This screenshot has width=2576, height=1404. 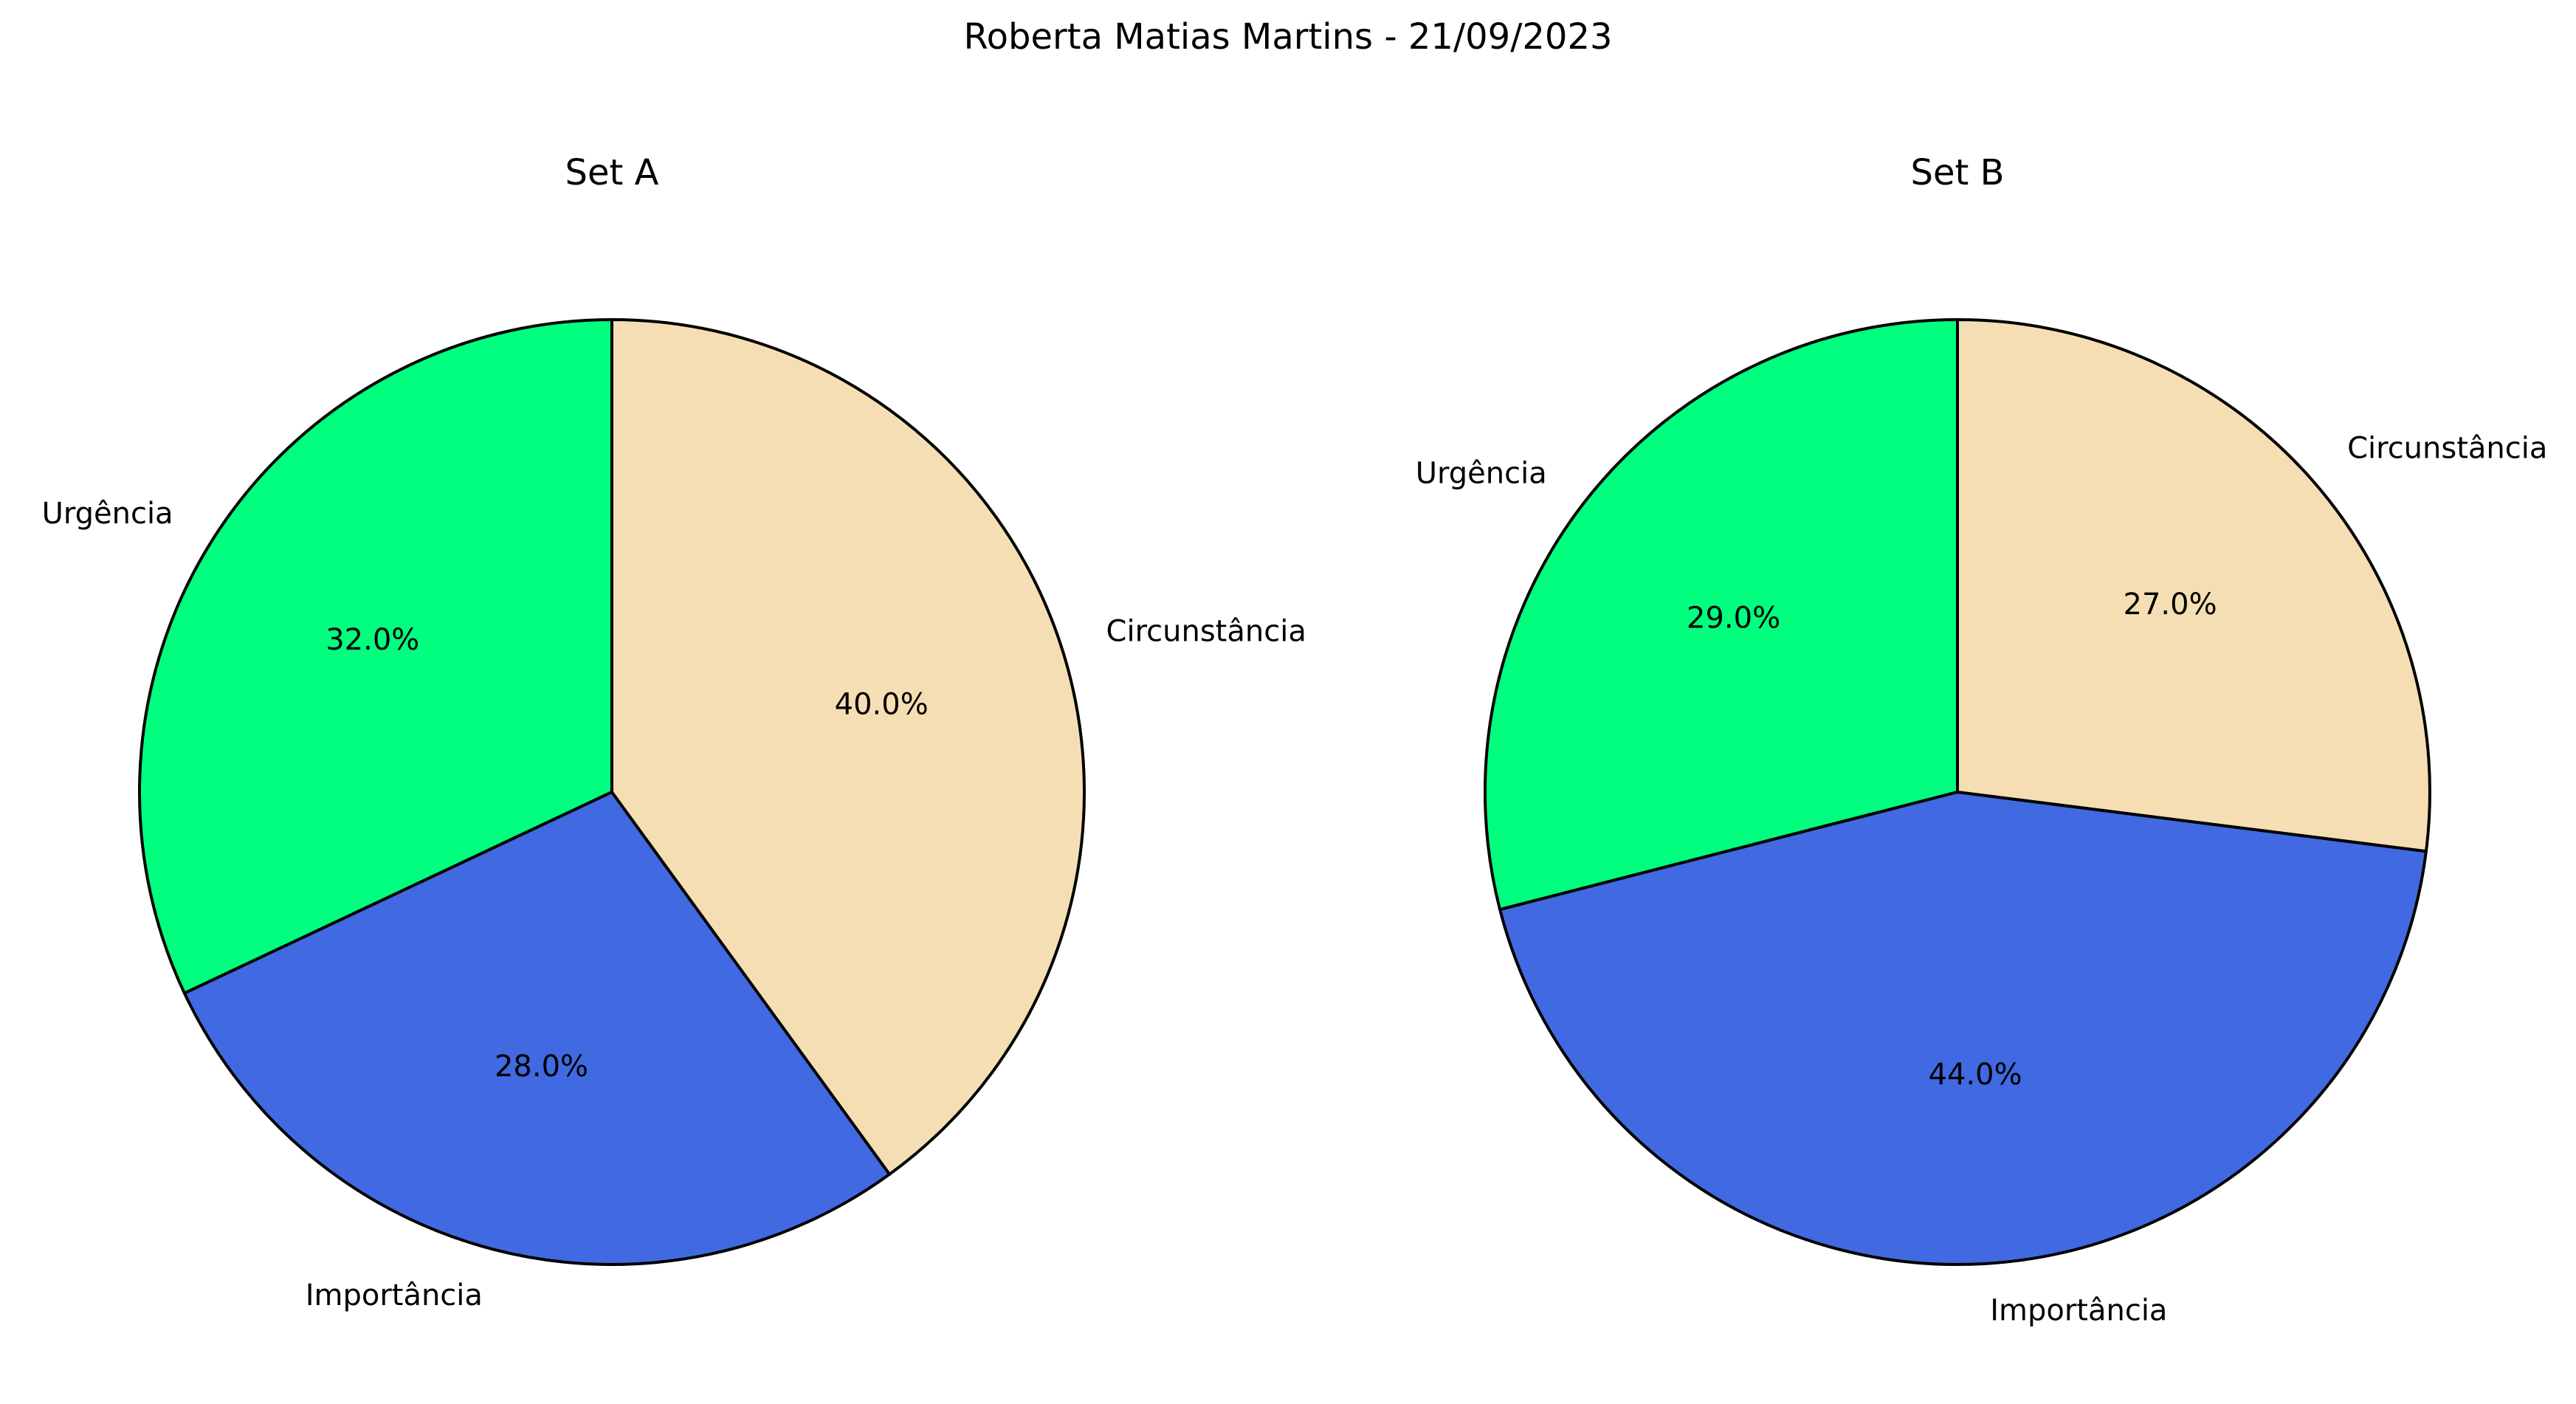 What do you see at coordinates (373, 640) in the screenshot?
I see `value-label-urgencia: 32.0%` at bounding box center [373, 640].